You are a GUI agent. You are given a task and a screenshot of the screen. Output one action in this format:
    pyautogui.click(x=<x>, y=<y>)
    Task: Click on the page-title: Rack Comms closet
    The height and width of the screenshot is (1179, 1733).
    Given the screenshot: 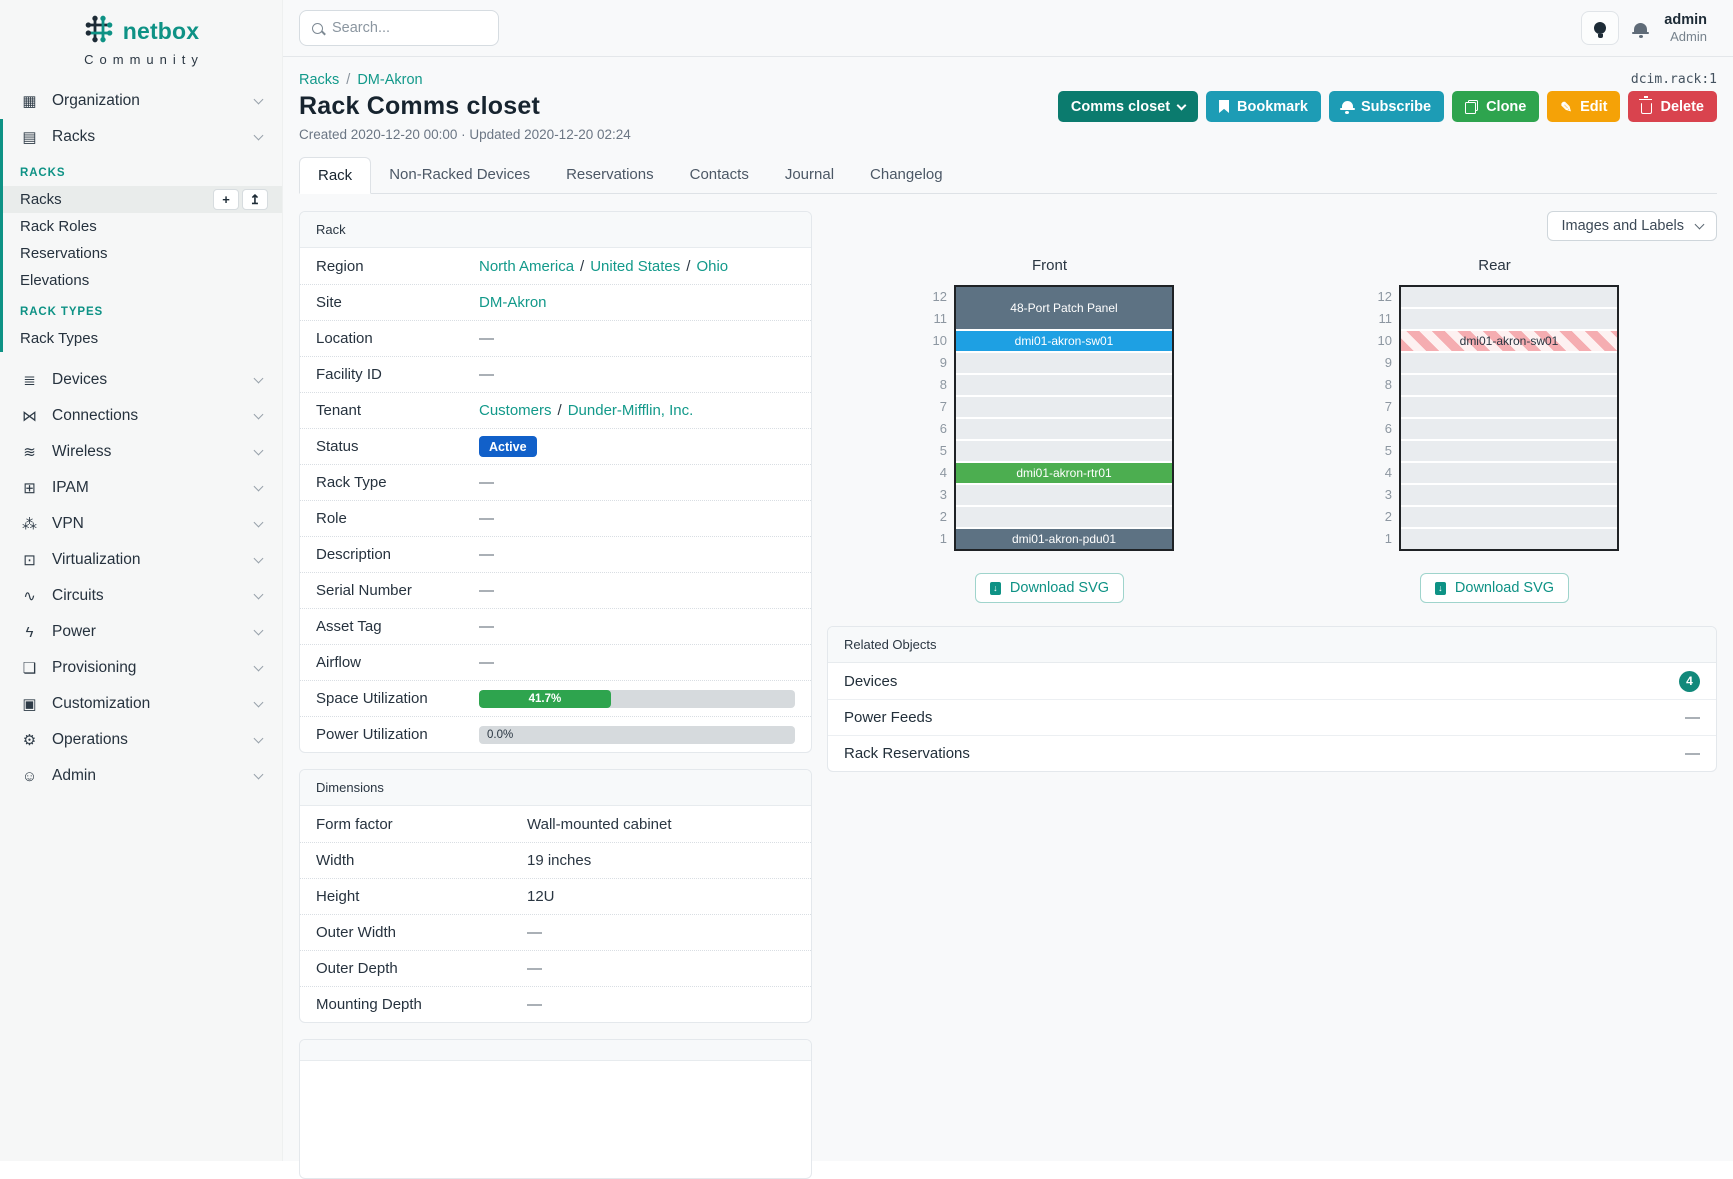 What is the action you would take?
    pyautogui.click(x=419, y=106)
    